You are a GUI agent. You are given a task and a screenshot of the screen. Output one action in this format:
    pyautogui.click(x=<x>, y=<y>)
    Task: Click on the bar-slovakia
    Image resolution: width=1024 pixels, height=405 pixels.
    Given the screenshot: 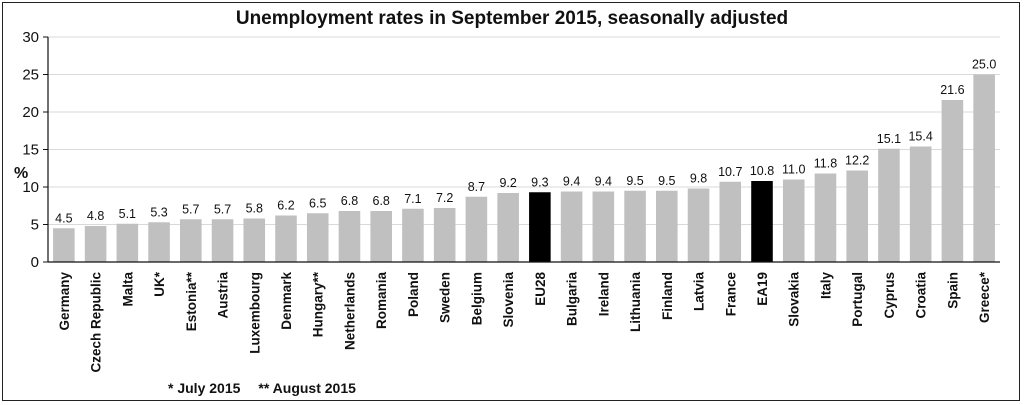 What is the action you would take?
    pyautogui.click(x=793, y=220)
    